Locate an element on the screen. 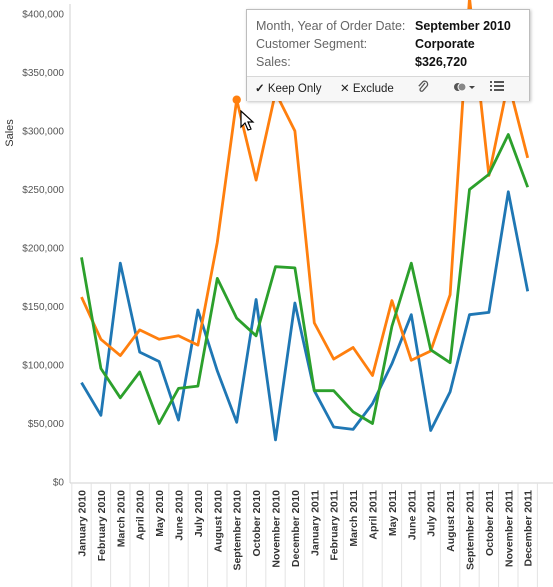 The height and width of the screenshot is (587, 553). x-tick-label: January 2011 is located at coordinates (315, 523).